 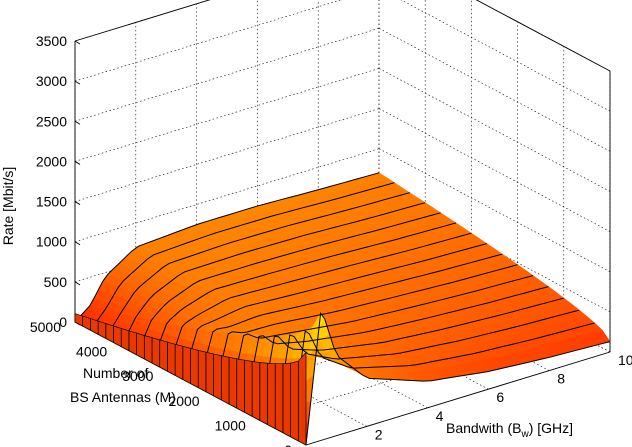 I want to click on y-tick-label: 2000, so click(x=183, y=401).